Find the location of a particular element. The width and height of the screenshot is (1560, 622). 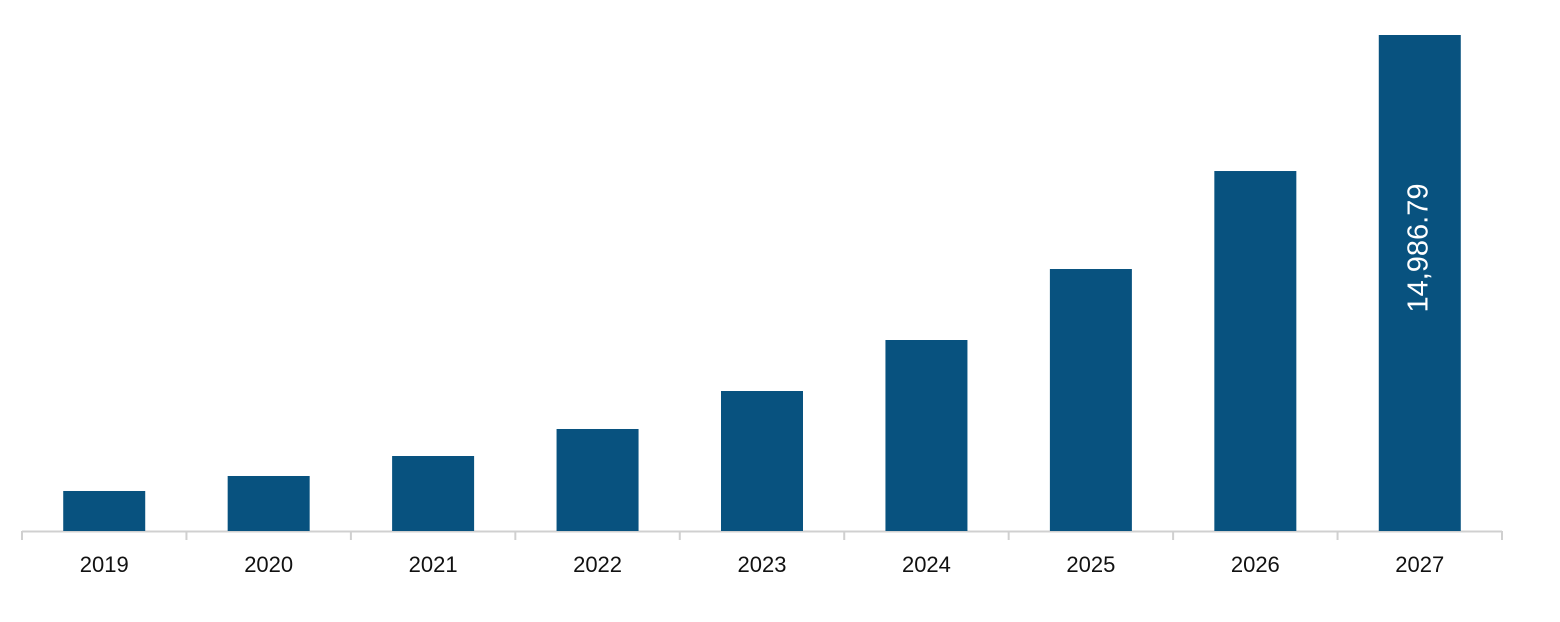

x-tick-label: 2023 is located at coordinates (762, 564).